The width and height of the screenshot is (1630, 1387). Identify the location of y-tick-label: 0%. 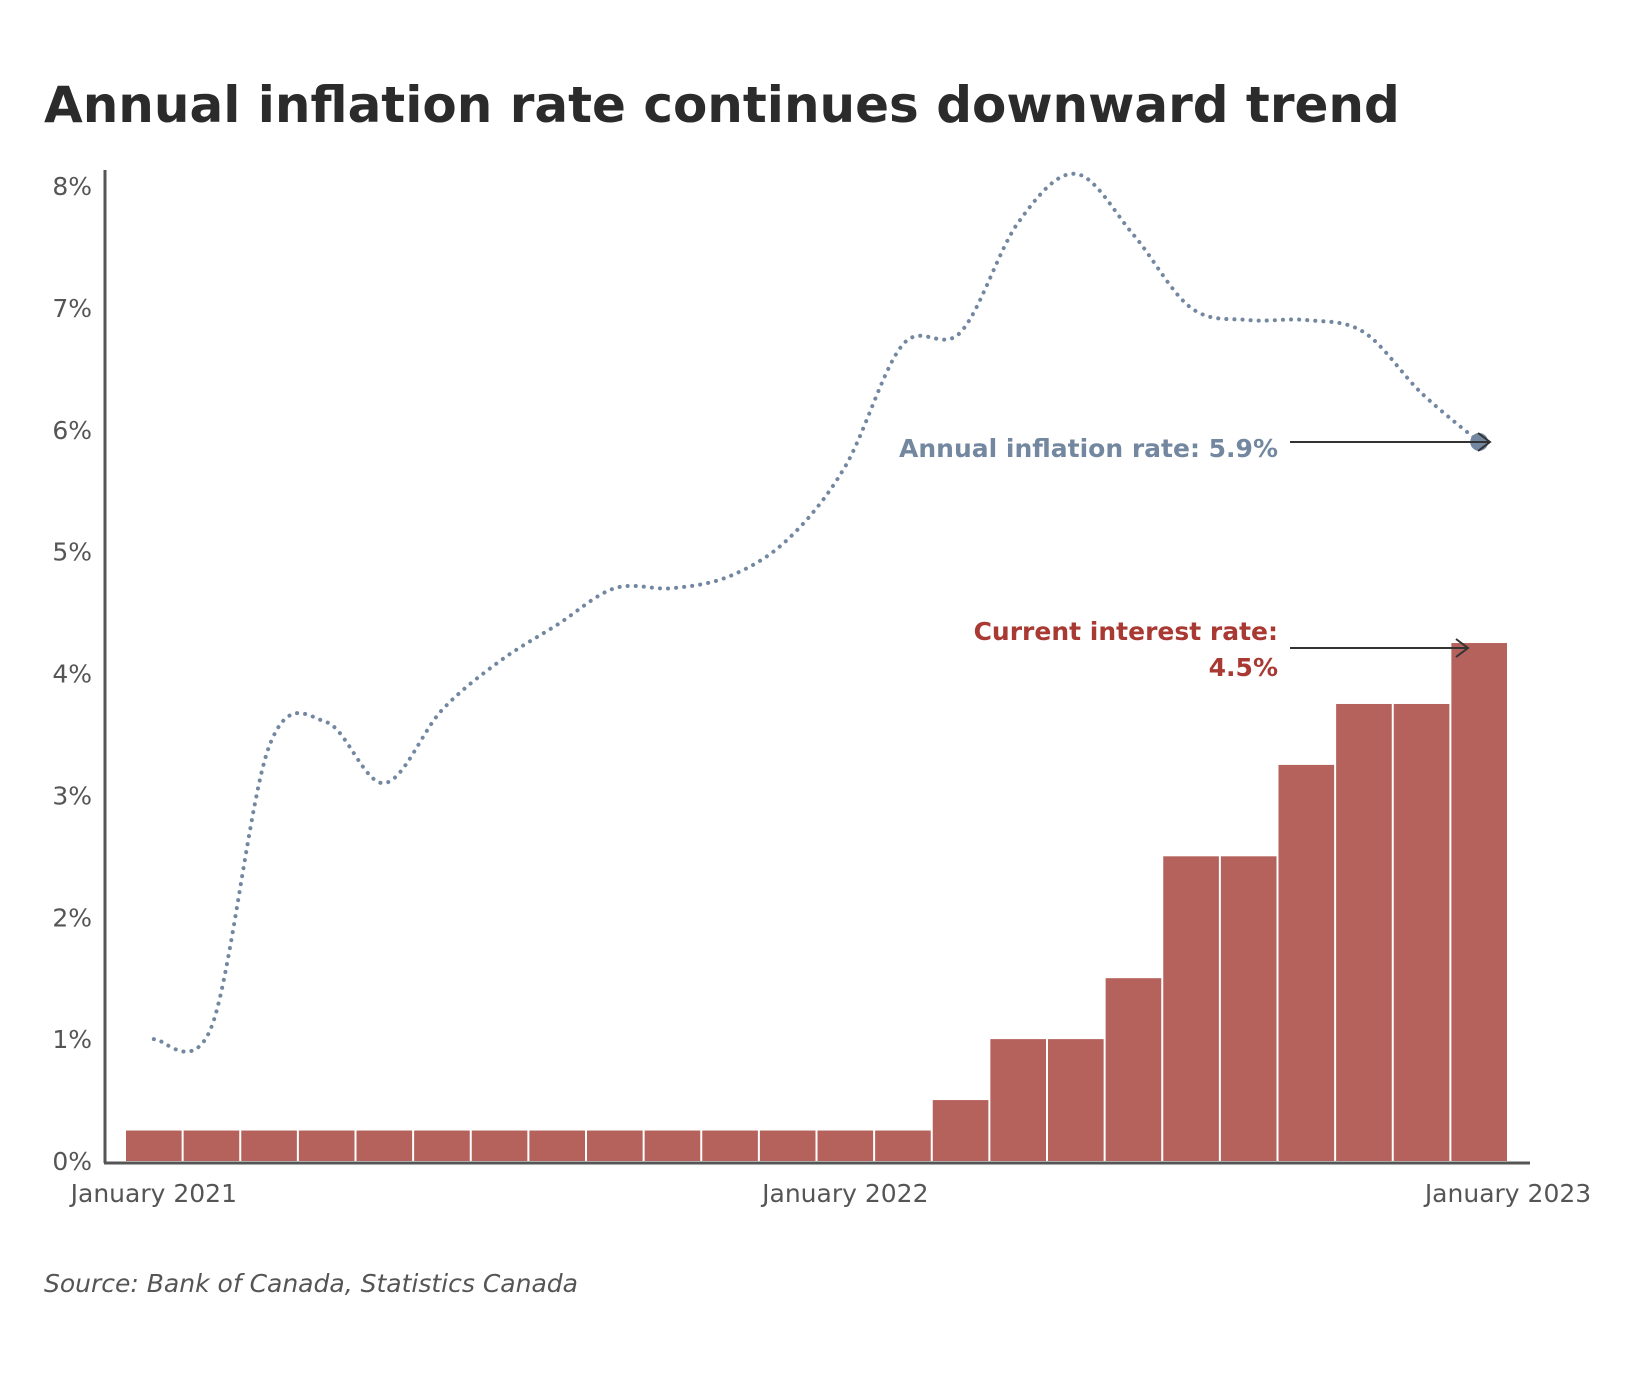
(72, 1161).